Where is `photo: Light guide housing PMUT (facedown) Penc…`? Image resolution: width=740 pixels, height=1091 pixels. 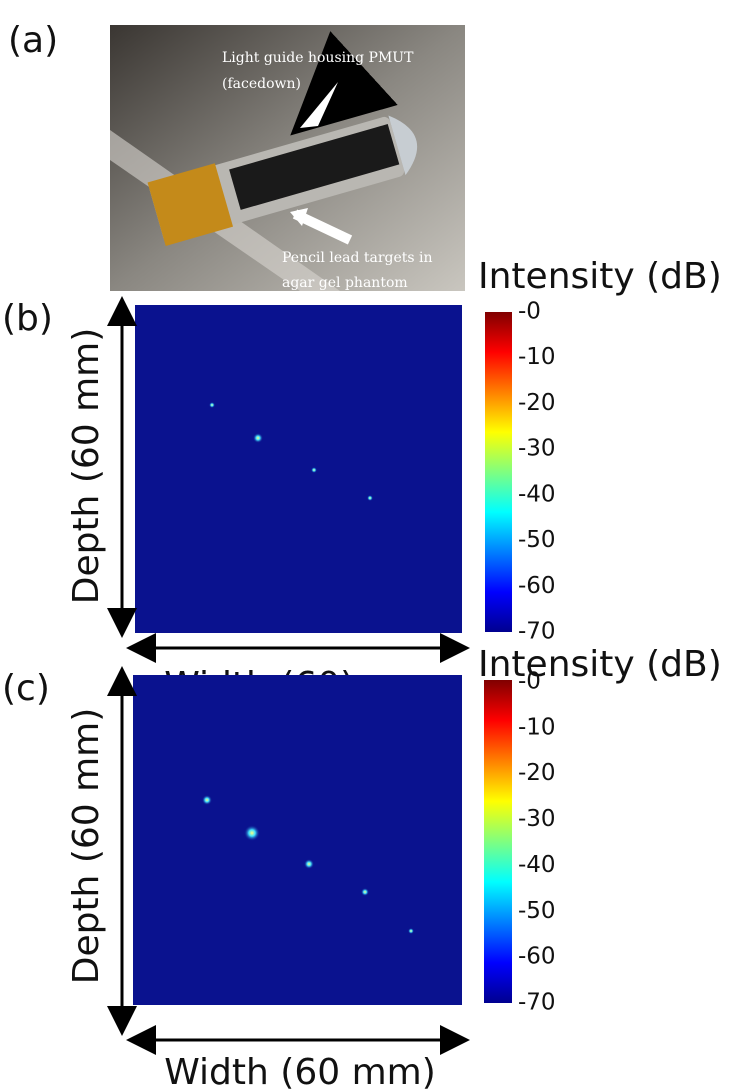
photo: Light guide housing PMUT (facedown) Penc… is located at coordinates (287, 158).